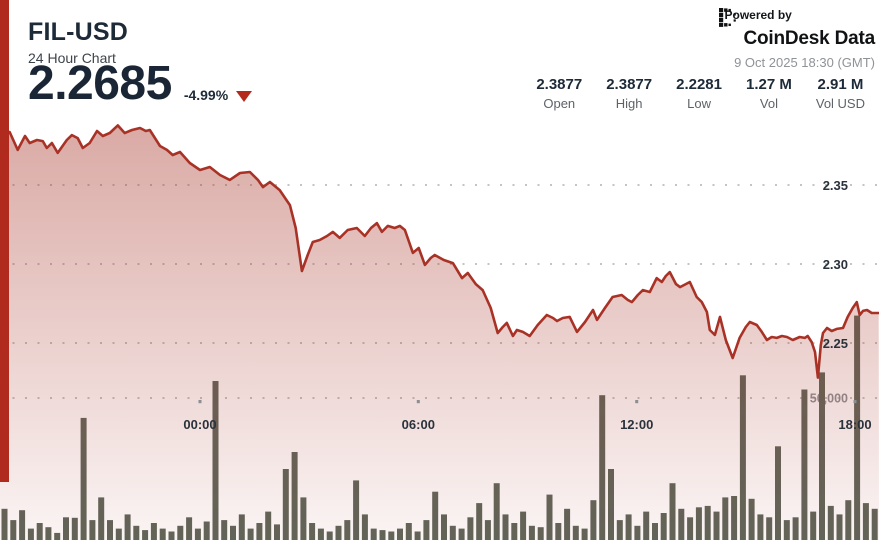 The width and height of the screenshot is (879, 540). I want to click on coindesk-brand-name: CoinDesk Data, so click(809, 38).